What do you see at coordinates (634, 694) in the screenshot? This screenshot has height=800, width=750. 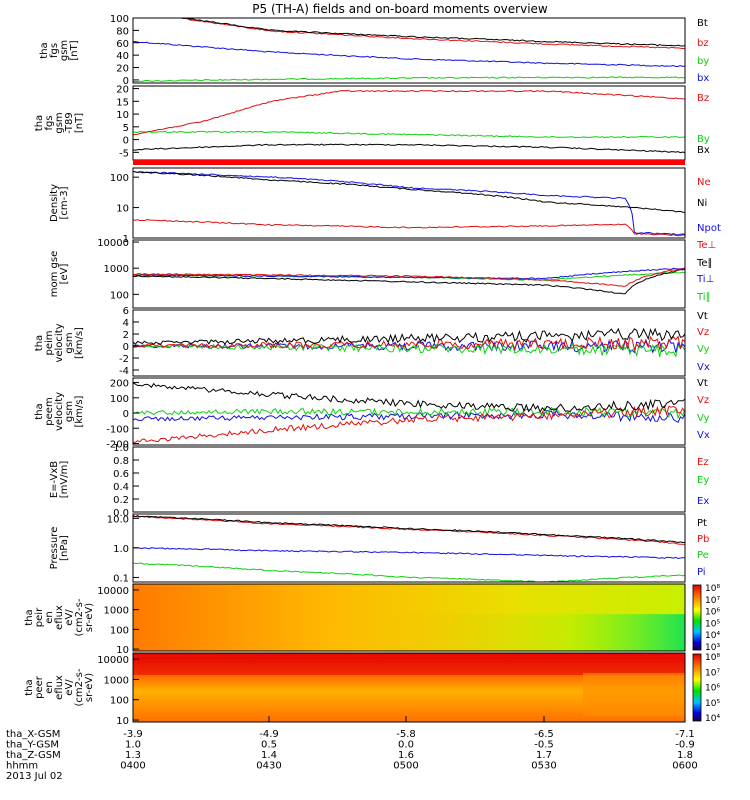 I see `spectrogram-late-band` at bounding box center [634, 694].